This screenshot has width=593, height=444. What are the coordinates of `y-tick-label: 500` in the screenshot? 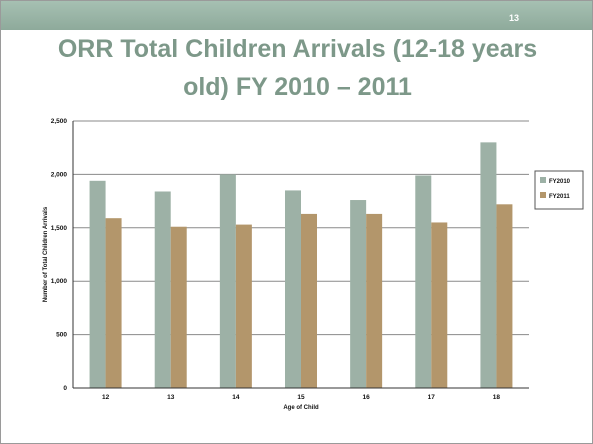 It's located at (61, 335).